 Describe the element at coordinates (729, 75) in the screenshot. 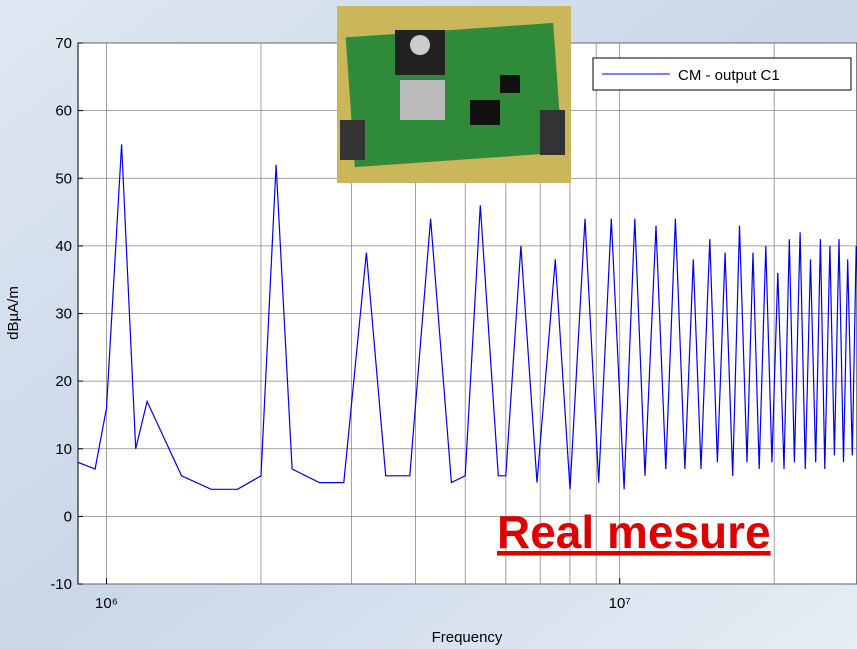

I see `legend-label: CM - output C1` at that location.